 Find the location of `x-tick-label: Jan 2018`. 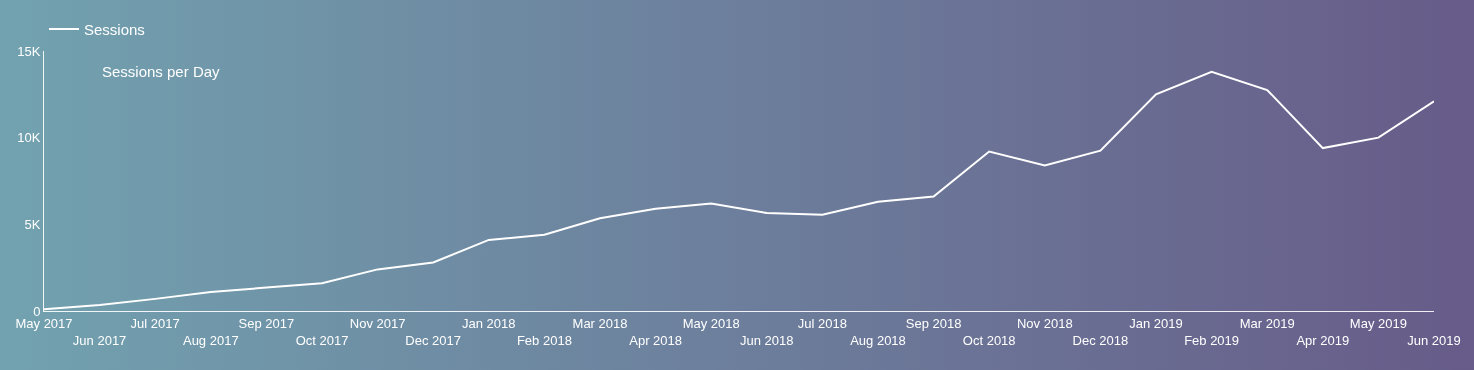

x-tick-label: Jan 2018 is located at coordinates (489, 323).